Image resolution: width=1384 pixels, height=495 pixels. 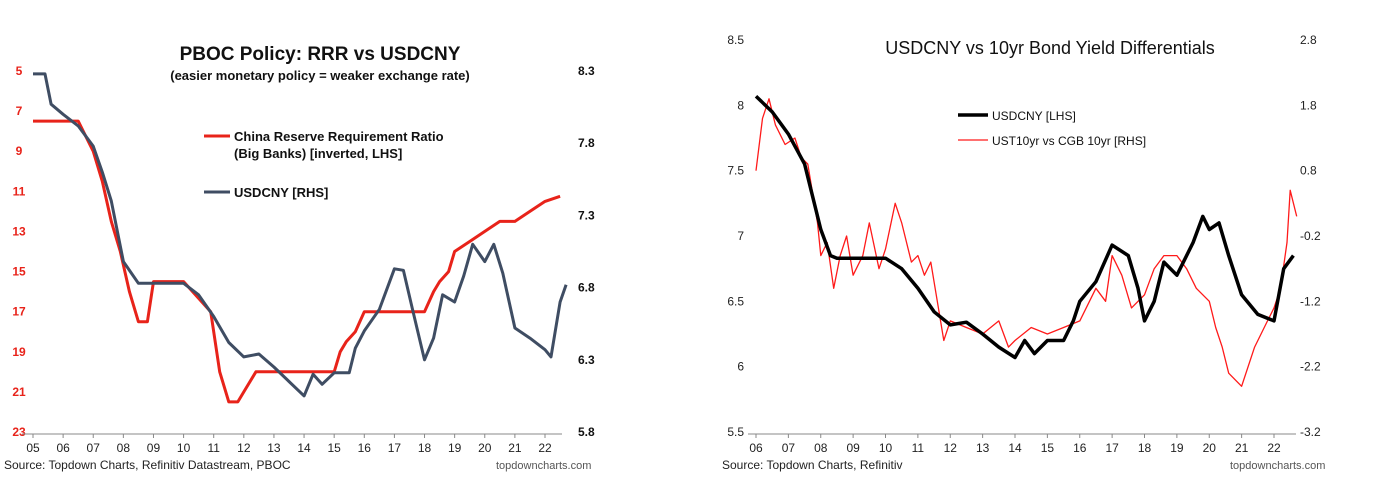 What do you see at coordinates (586, 143) in the screenshot?
I see `right-axis-tick-label: 7.8` at bounding box center [586, 143].